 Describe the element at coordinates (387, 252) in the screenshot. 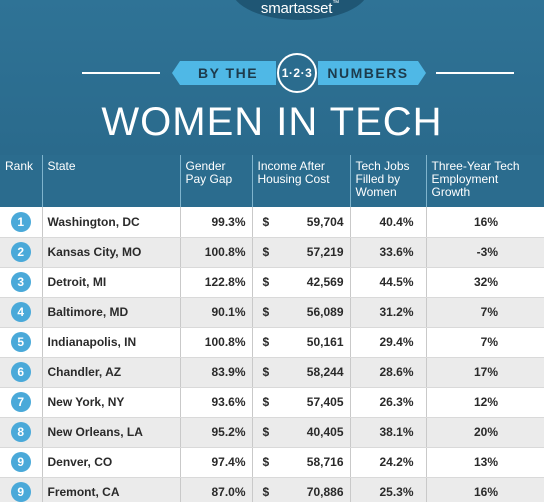

I see `tech-jobs-cell: 33.6%` at that location.